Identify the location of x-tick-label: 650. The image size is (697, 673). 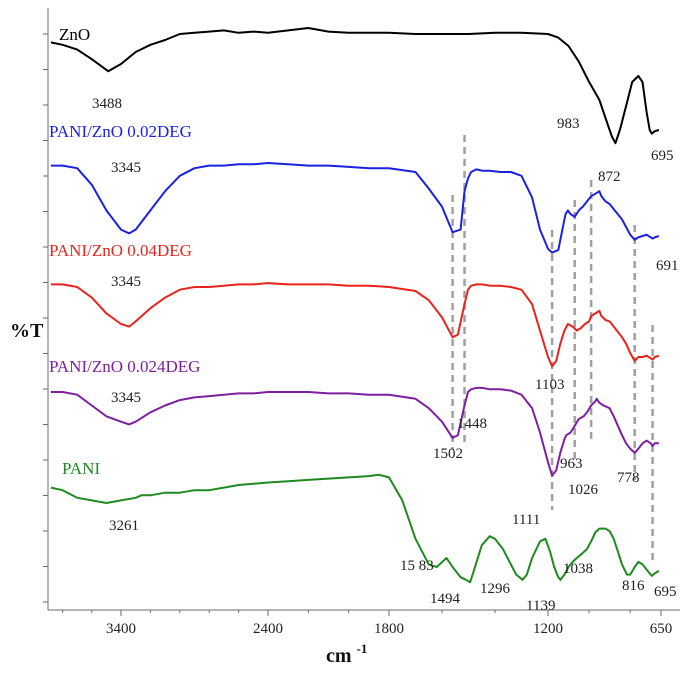
(661, 629).